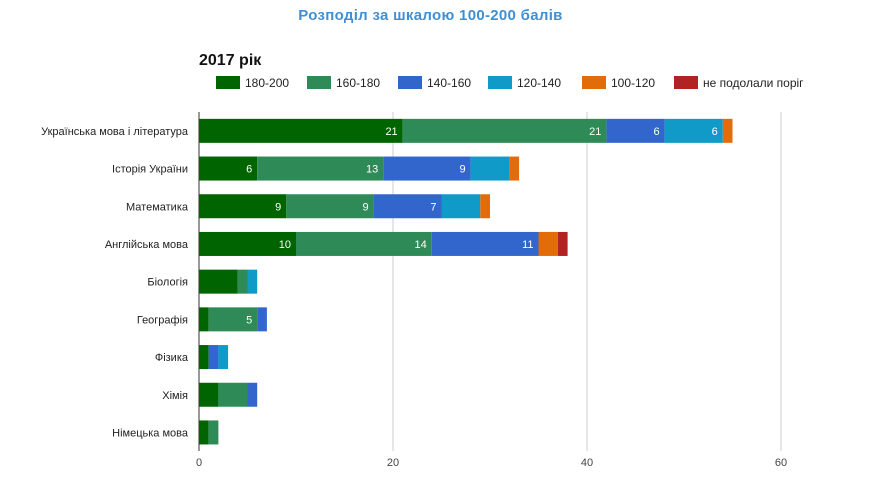 The width and height of the screenshot is (881, 499). Describe the element at coordinates (372, 170) in the screenshot. I see `data-label: 13` at that location.